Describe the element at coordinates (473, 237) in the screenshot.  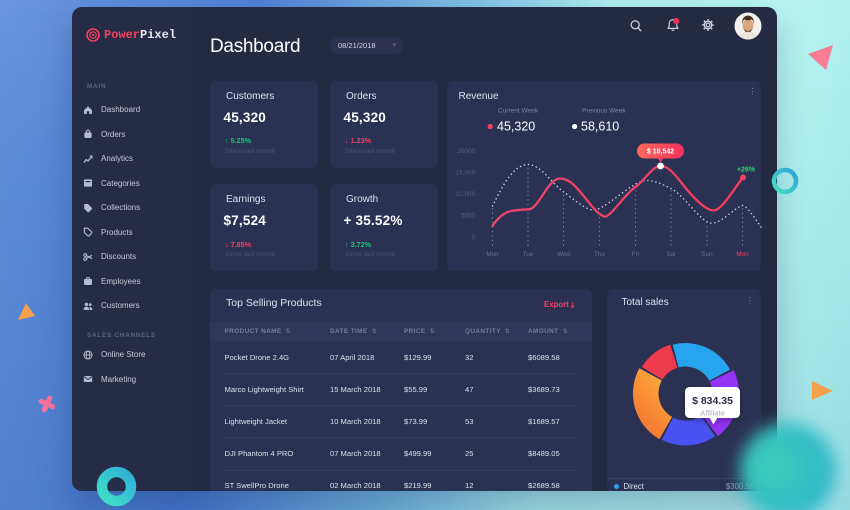
I see `svg-text: 0` at that location.